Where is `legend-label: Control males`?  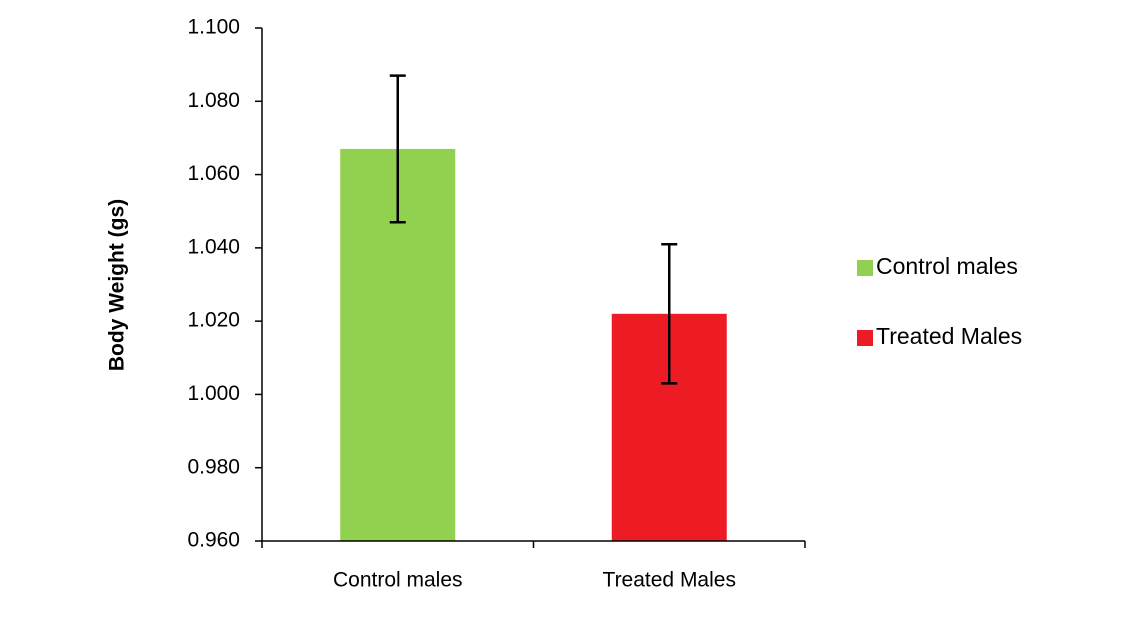
legend-label: Control males is located at coordinates (947, 266).